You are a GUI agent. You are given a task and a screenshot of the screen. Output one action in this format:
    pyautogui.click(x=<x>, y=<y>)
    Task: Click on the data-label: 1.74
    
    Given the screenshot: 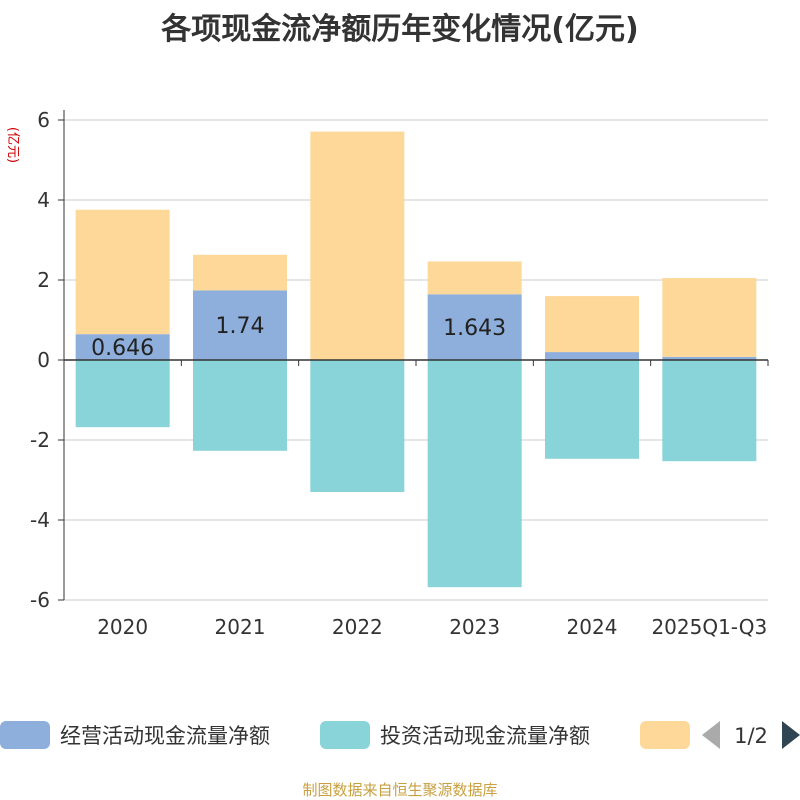 What is the action you would take?
    pyautogui.click(x=240, y=326)
    